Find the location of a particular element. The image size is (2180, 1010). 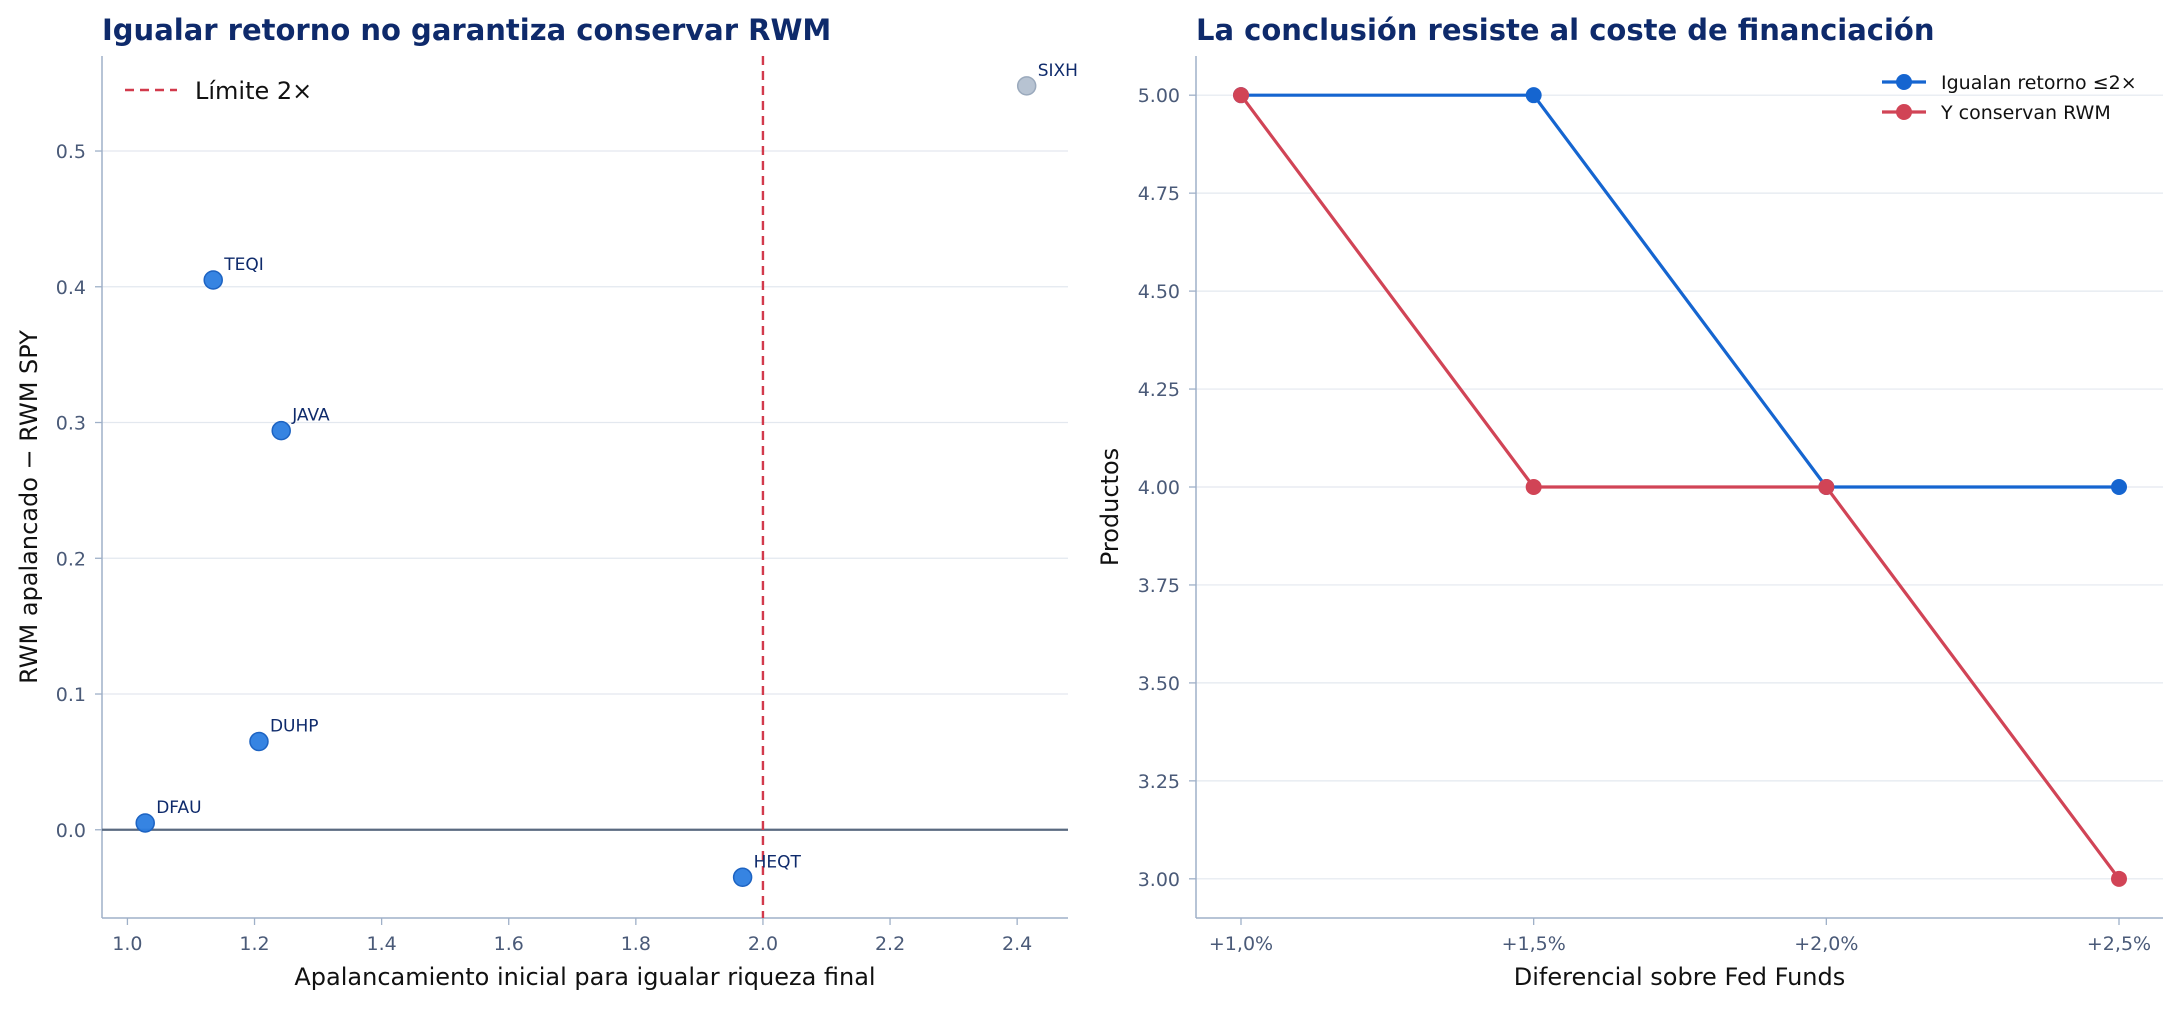

y-tick-label: 4.75 is located at coordinates (1159, 194).